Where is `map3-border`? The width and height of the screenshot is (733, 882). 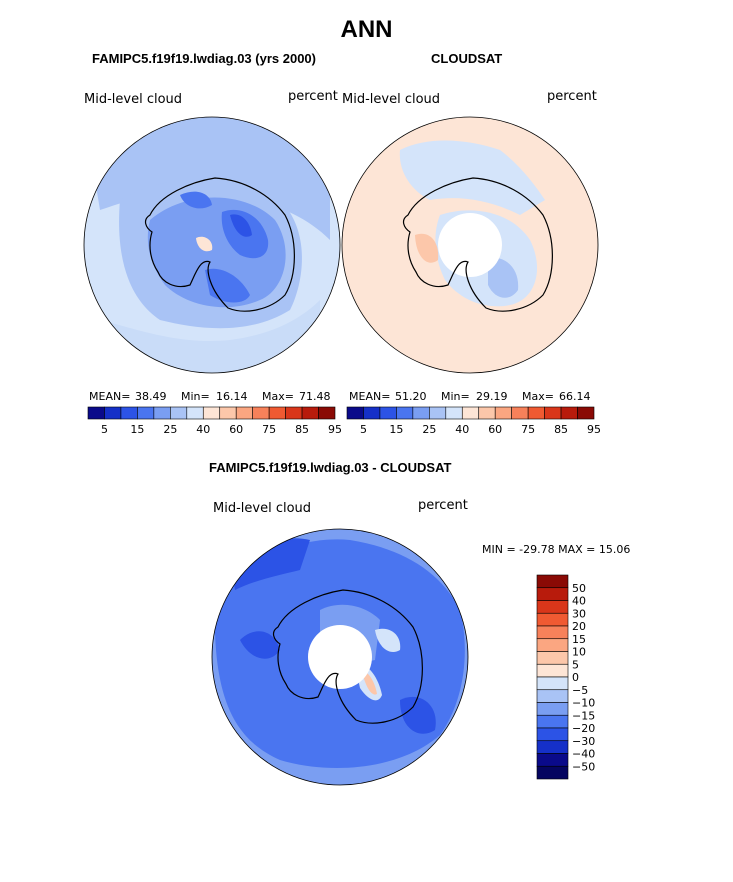 map3-border is located at coordinates (340, 657).